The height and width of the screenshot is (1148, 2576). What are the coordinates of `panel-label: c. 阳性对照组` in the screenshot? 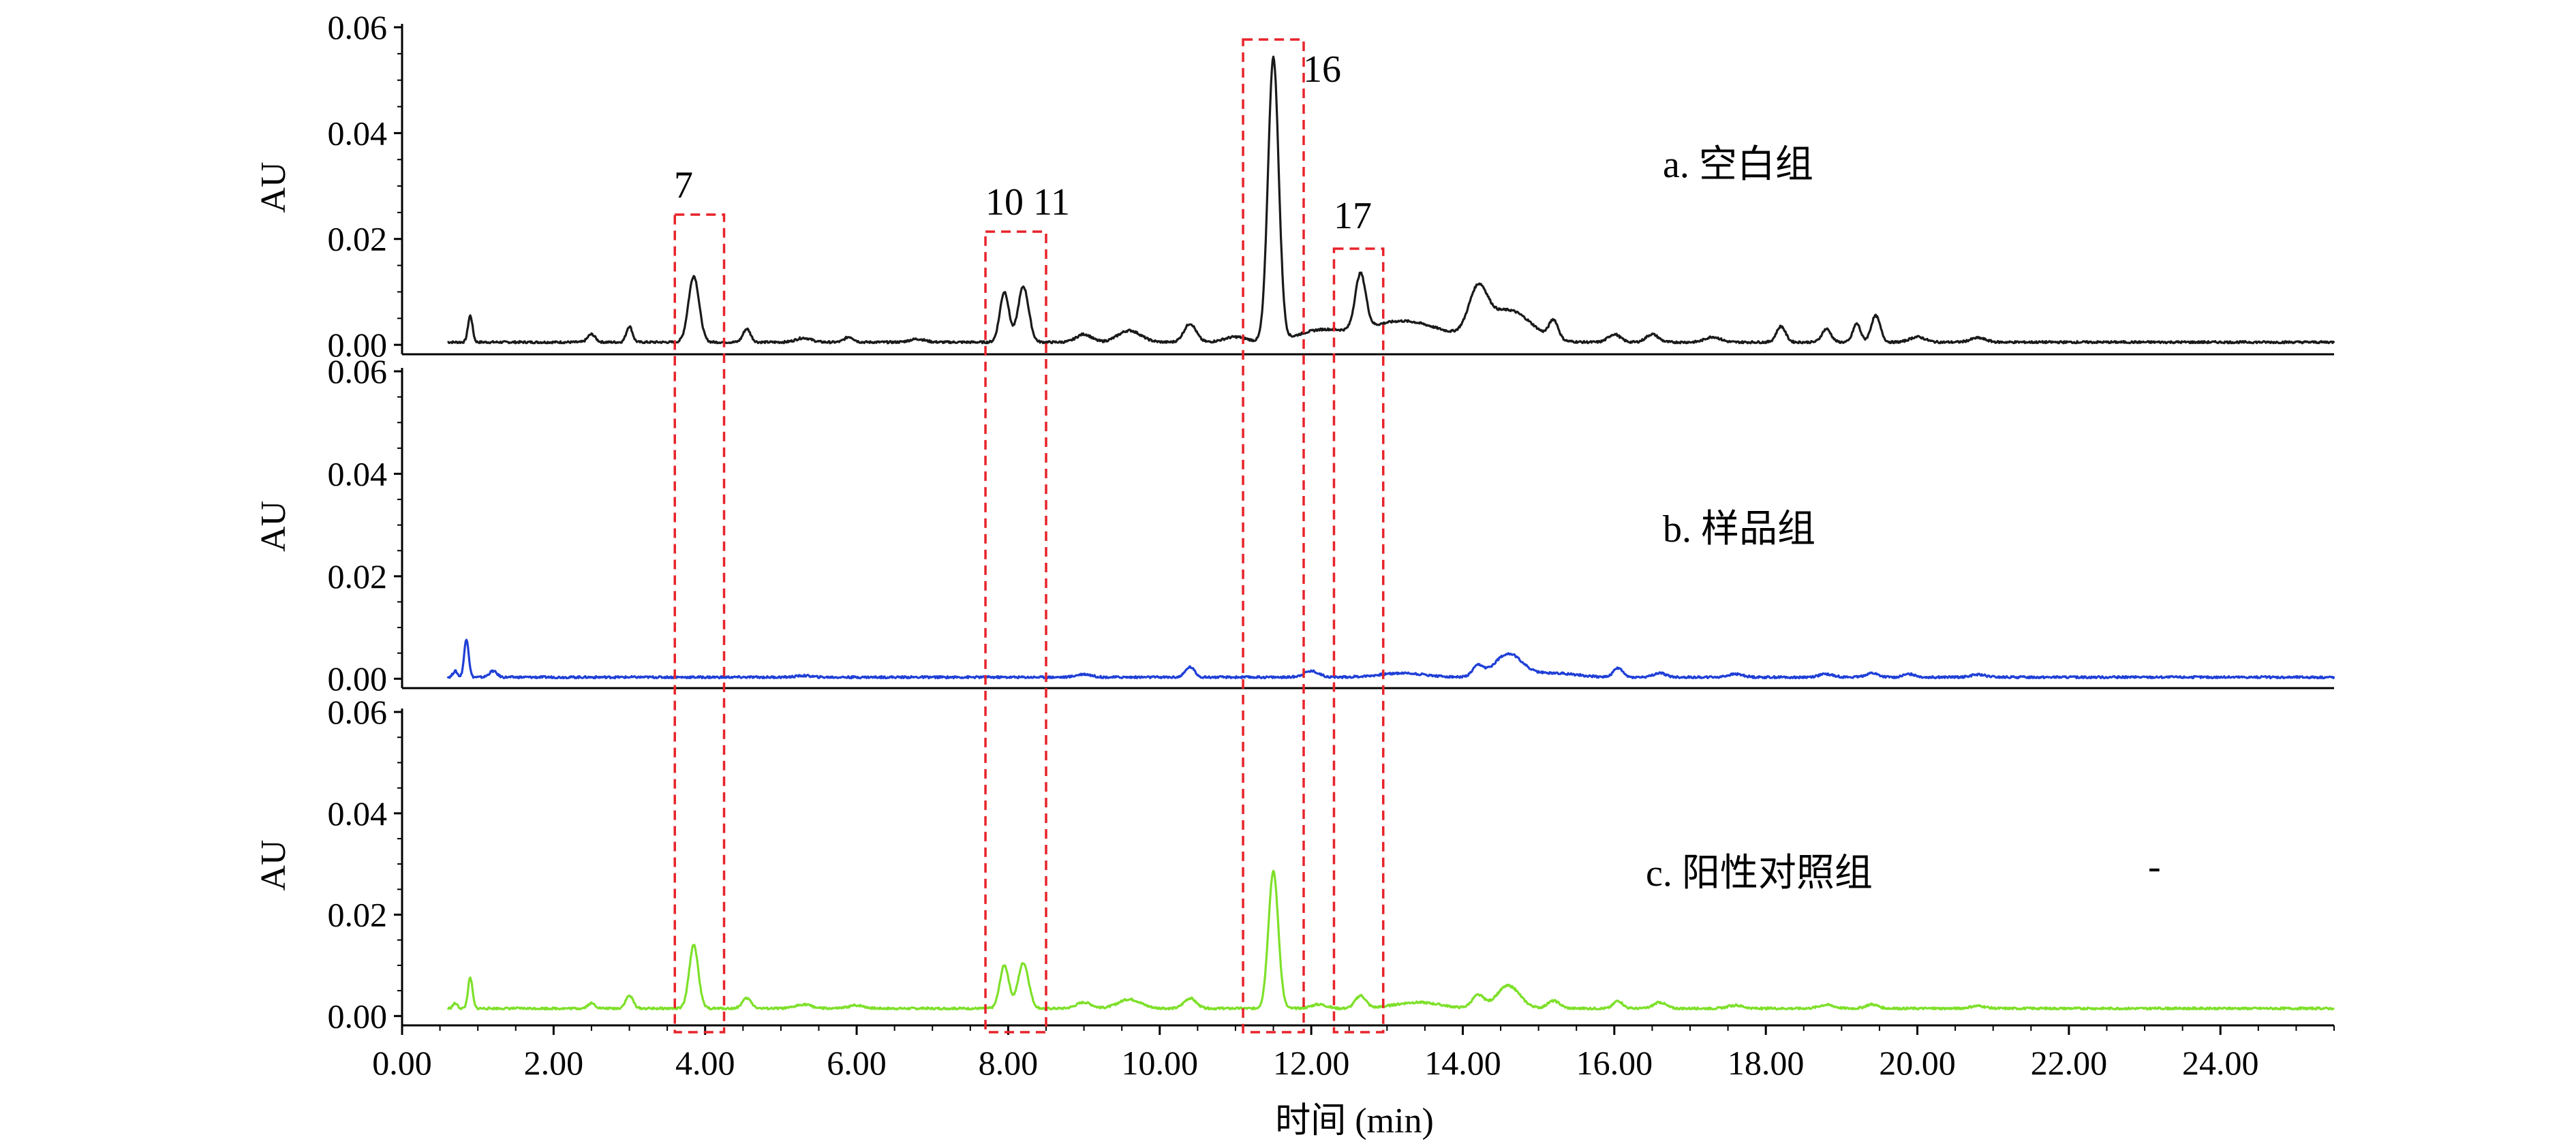 It's located at (1759, 874).